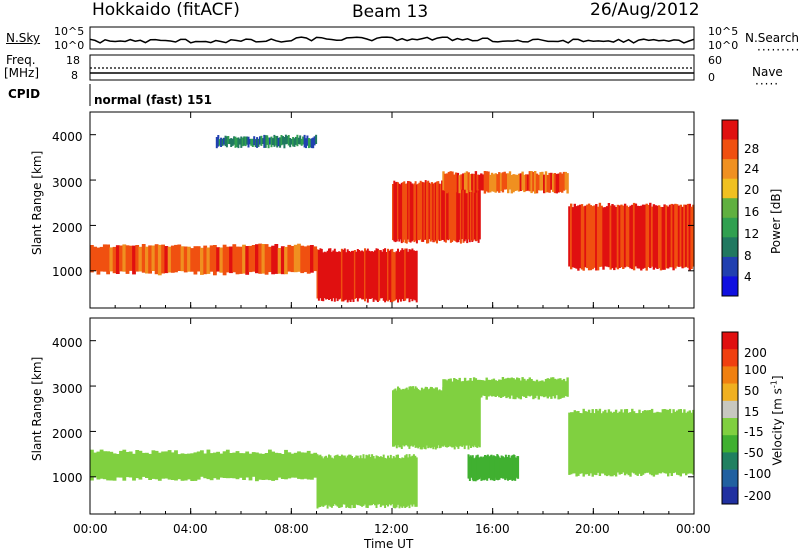  What do you see at coordinates (153, 100) in the screenshot?
I see `cpid-value: normal (fast) 151` at bounding box center [153, 100].